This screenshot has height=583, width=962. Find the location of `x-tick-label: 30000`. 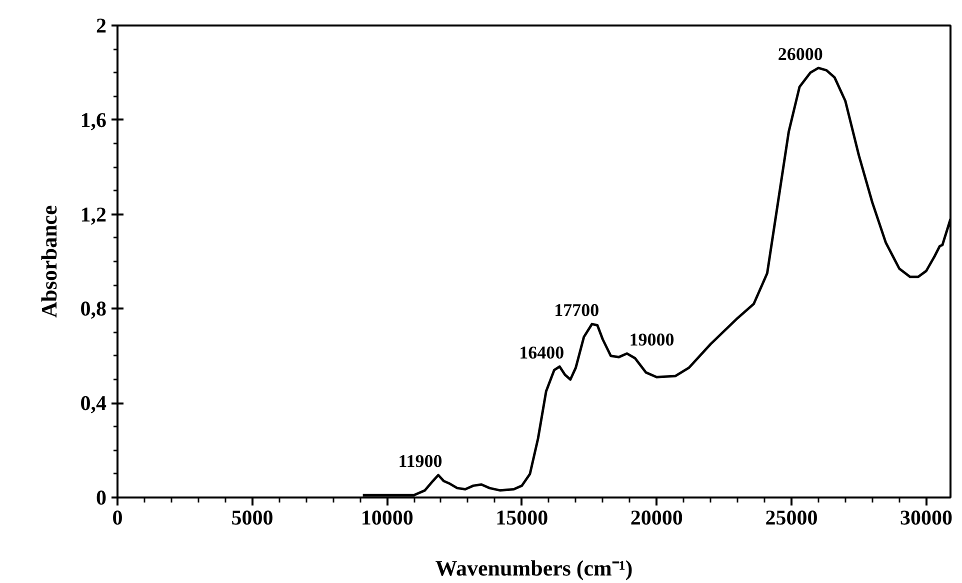

x-tick-label: 30000 is located at coordinates (926, 518).